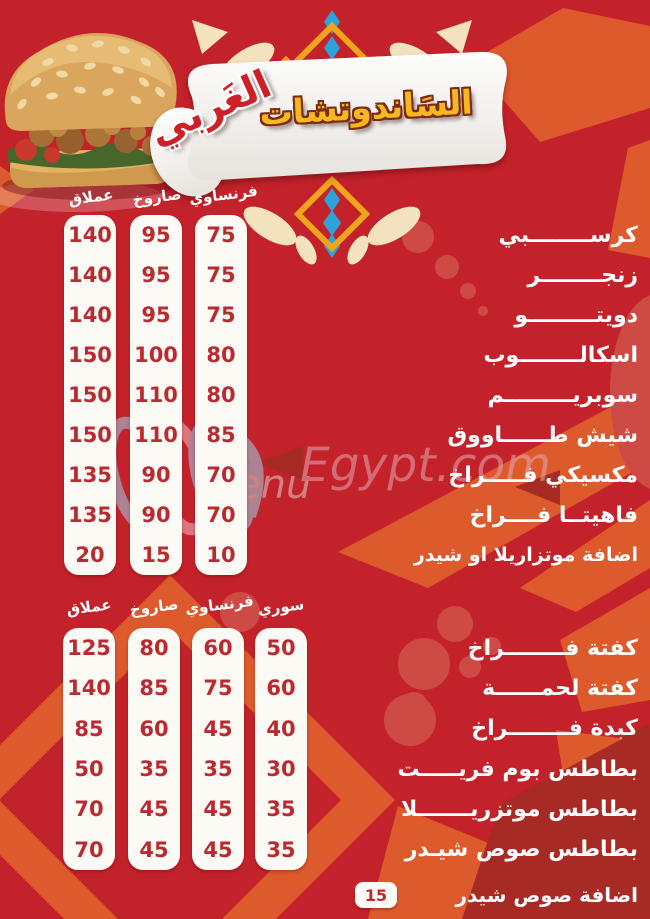 The height and width of the screenshot is (919, 650). What do you see at coordinates (89, 116) in the screenshot?
I see `sandwich-illustration` at bounding box center [89, 116].